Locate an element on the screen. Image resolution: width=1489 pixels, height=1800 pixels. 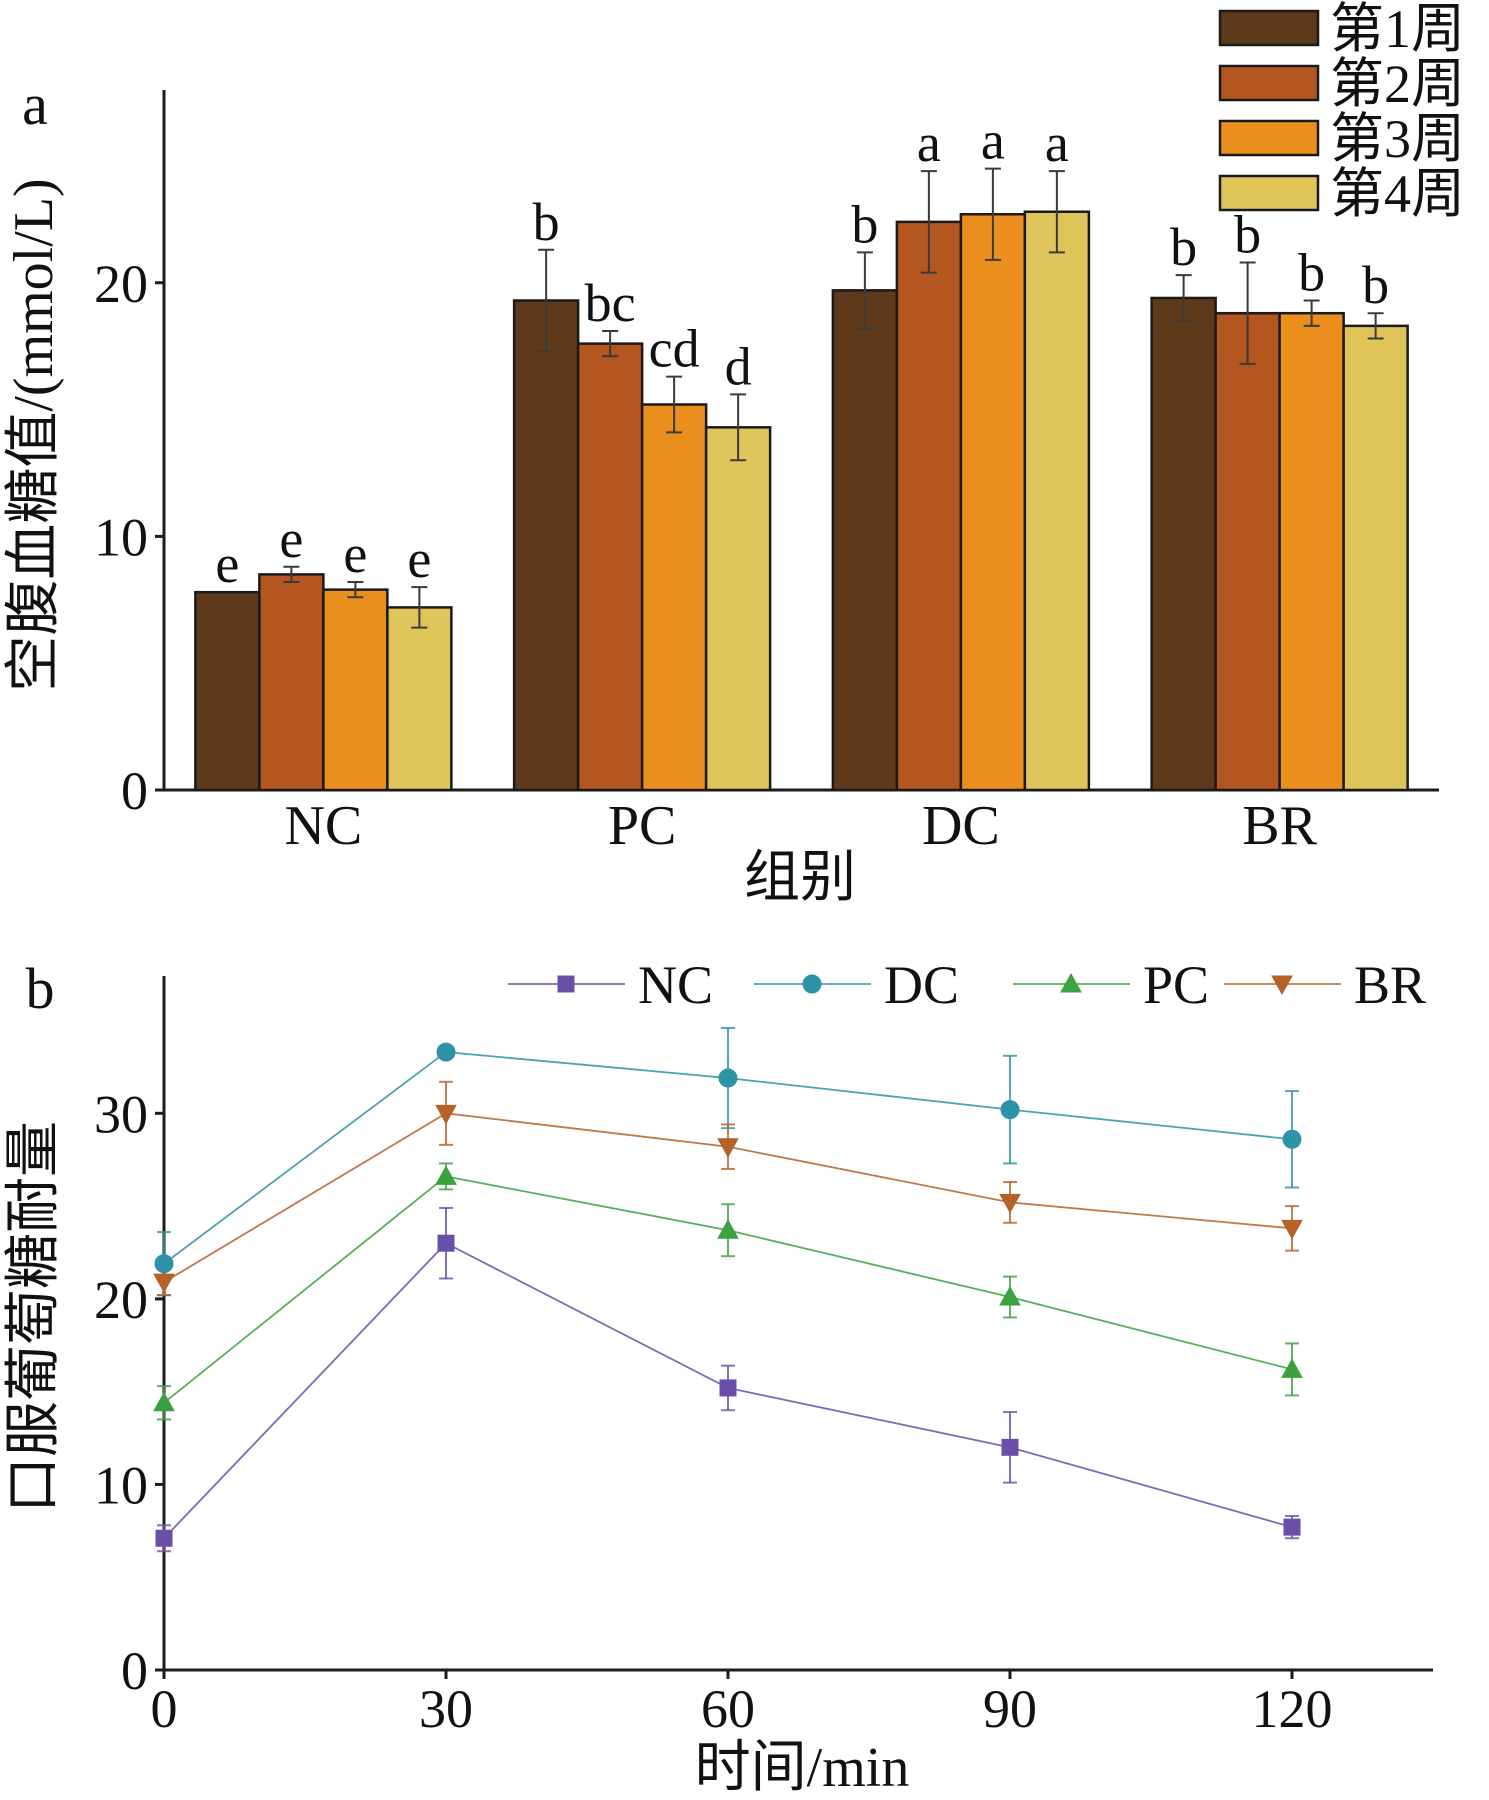
point-br-t0 is located at coordinates (164, 1283).